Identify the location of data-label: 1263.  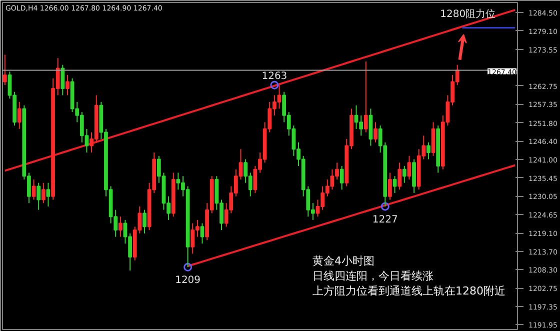
(275, 76).